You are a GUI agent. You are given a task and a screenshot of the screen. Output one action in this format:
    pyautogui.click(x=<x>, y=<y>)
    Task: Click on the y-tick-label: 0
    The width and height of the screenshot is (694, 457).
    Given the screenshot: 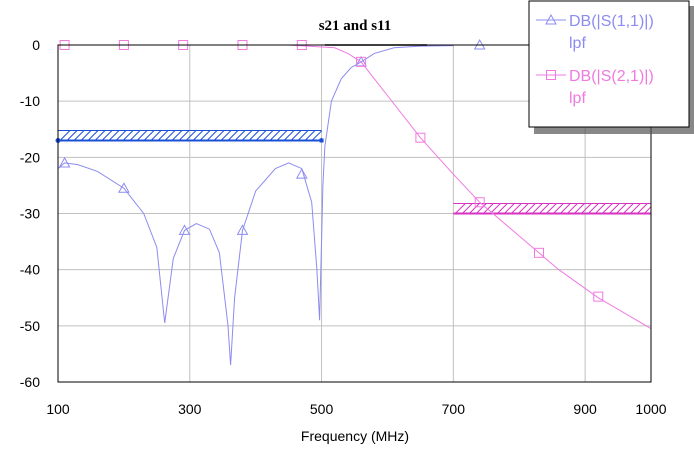 What is the action you would take?
    pyautogui.click(x=36, y=45)
    